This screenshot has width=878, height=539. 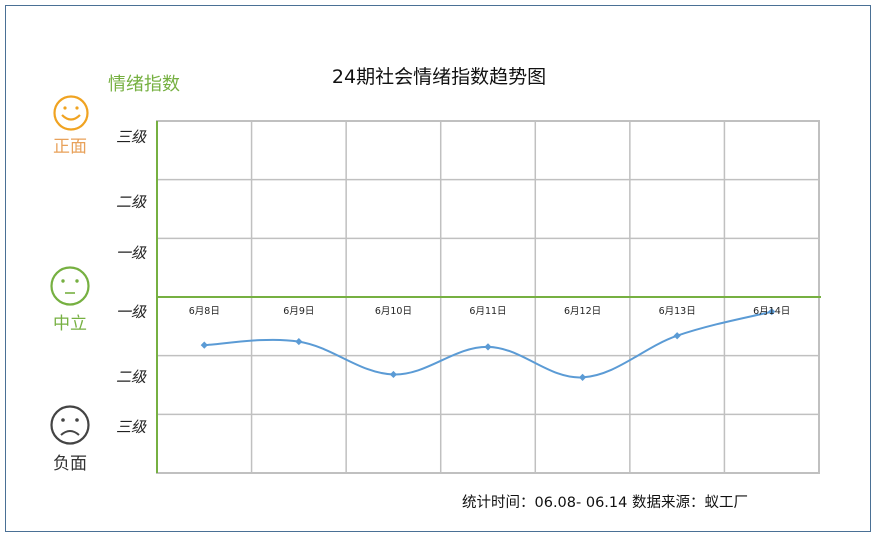 What do you see at coordinates (393, 311) in the screenshot?
I see `x-tick-label: 6月10日` at bounding box center [393, 311].